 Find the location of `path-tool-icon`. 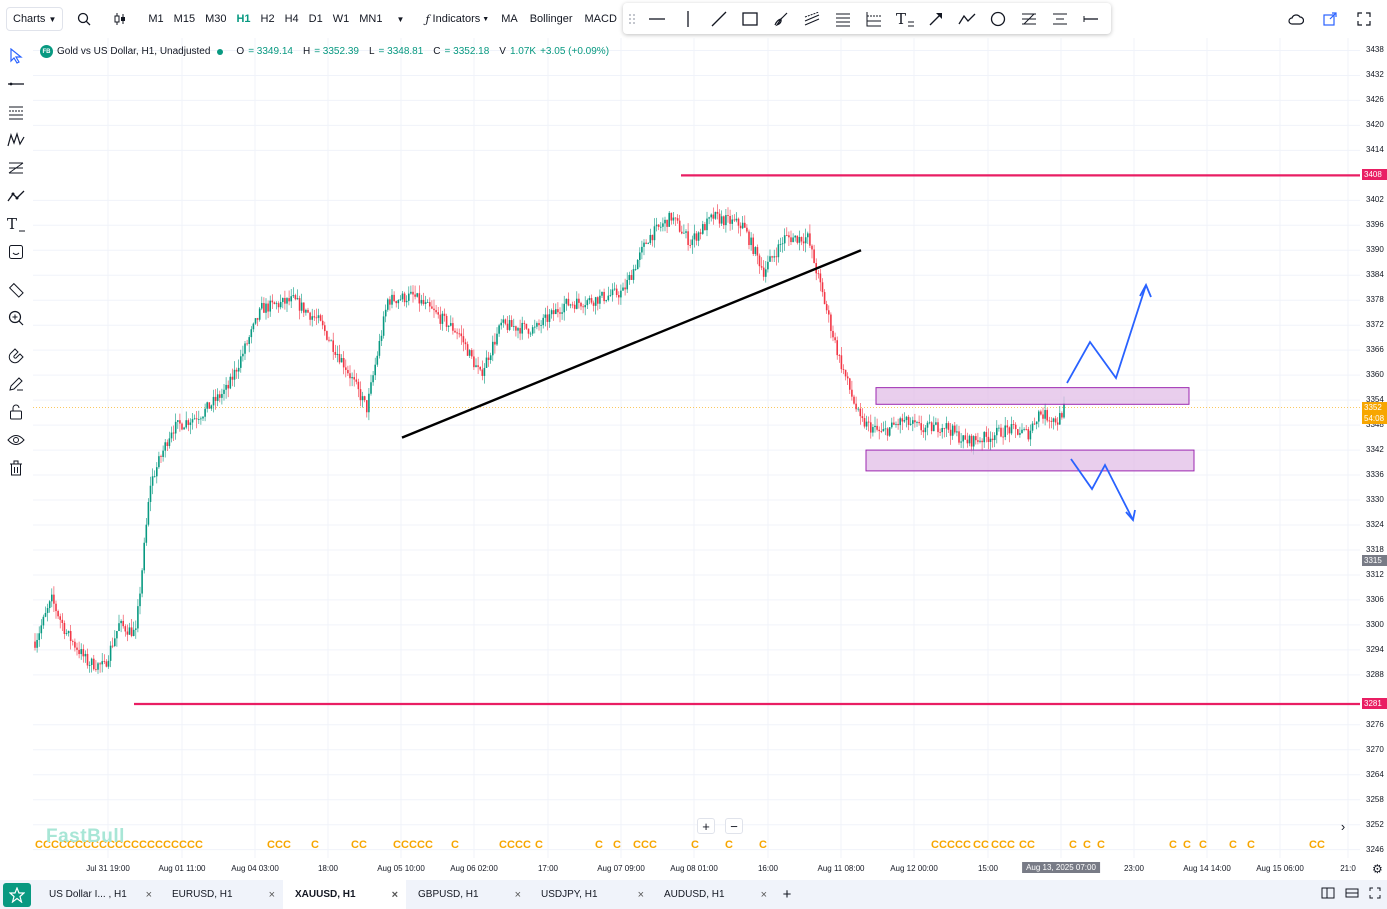

path-tool-icon is located at coordinates (966, 18).